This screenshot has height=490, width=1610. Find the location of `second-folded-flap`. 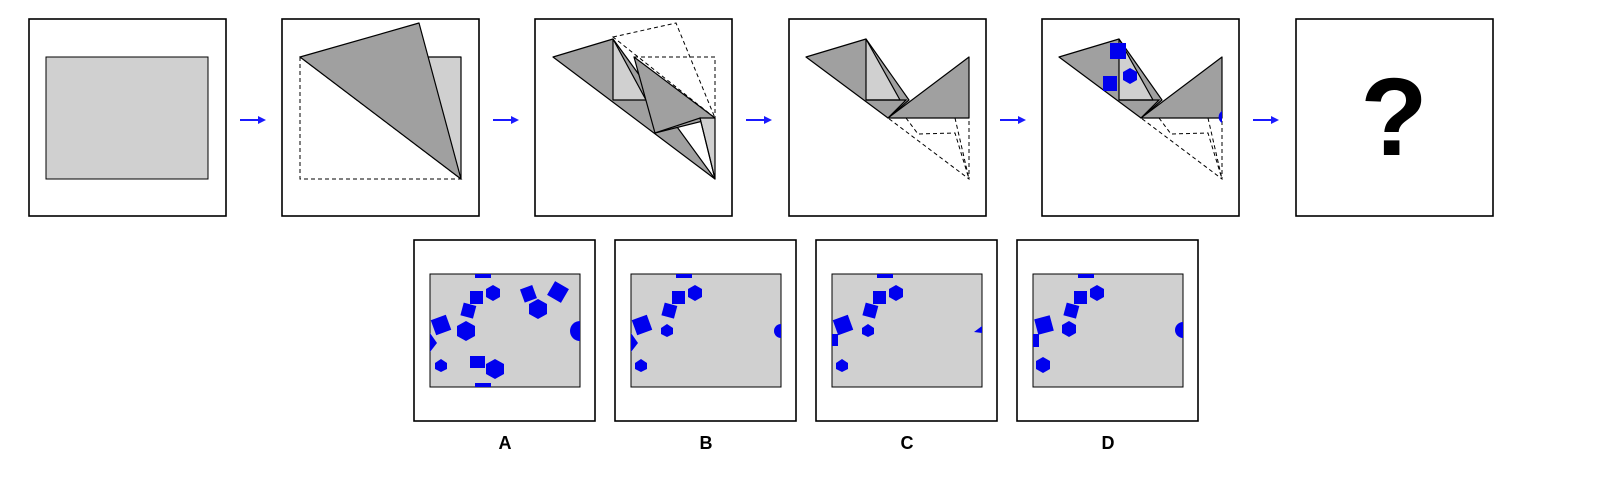

second-folded-flap is located at coordinates (674, 95).